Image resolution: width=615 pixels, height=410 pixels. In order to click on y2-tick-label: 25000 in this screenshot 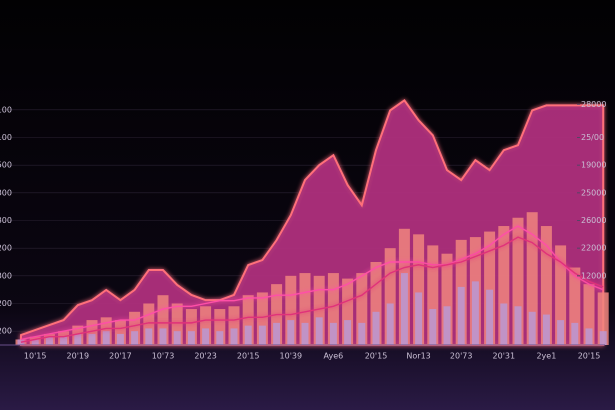, I will do `click(593, 192)`.